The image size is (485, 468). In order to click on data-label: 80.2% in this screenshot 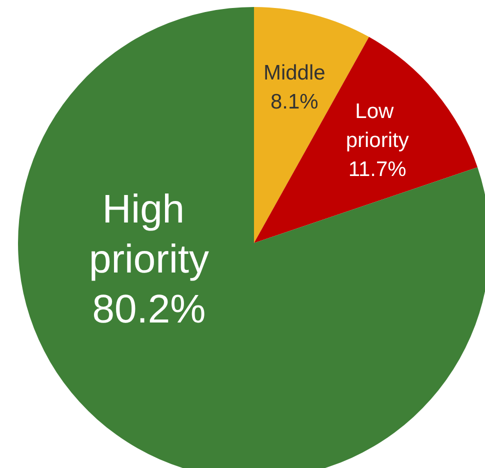, I will do `click(149, 310)`.